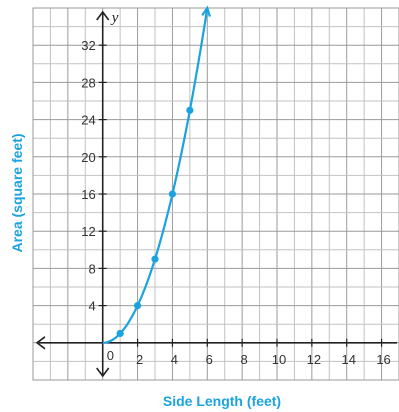  I want to click on y-tick-label: 16, so click(88, 194).